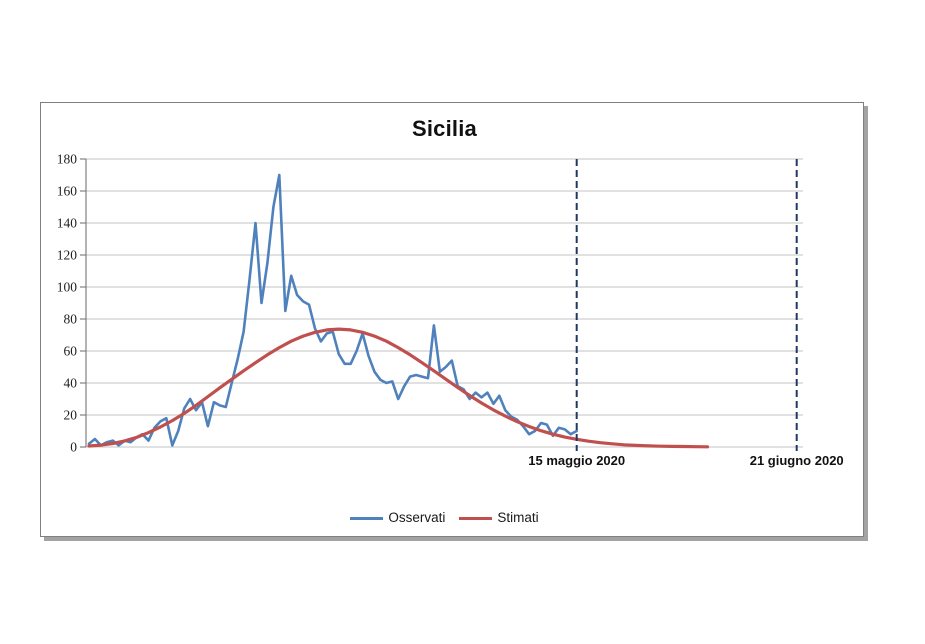  I want to click on annotation-label: 21 giugno 2020, so click(797, 460).